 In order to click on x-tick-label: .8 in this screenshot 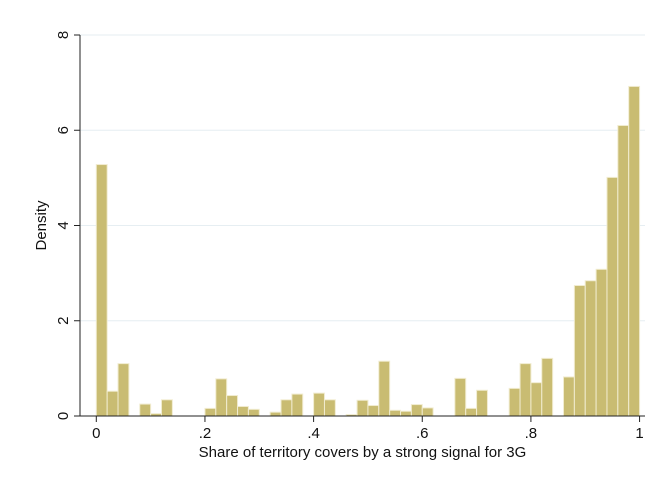, I will do `click(531, 433)`.